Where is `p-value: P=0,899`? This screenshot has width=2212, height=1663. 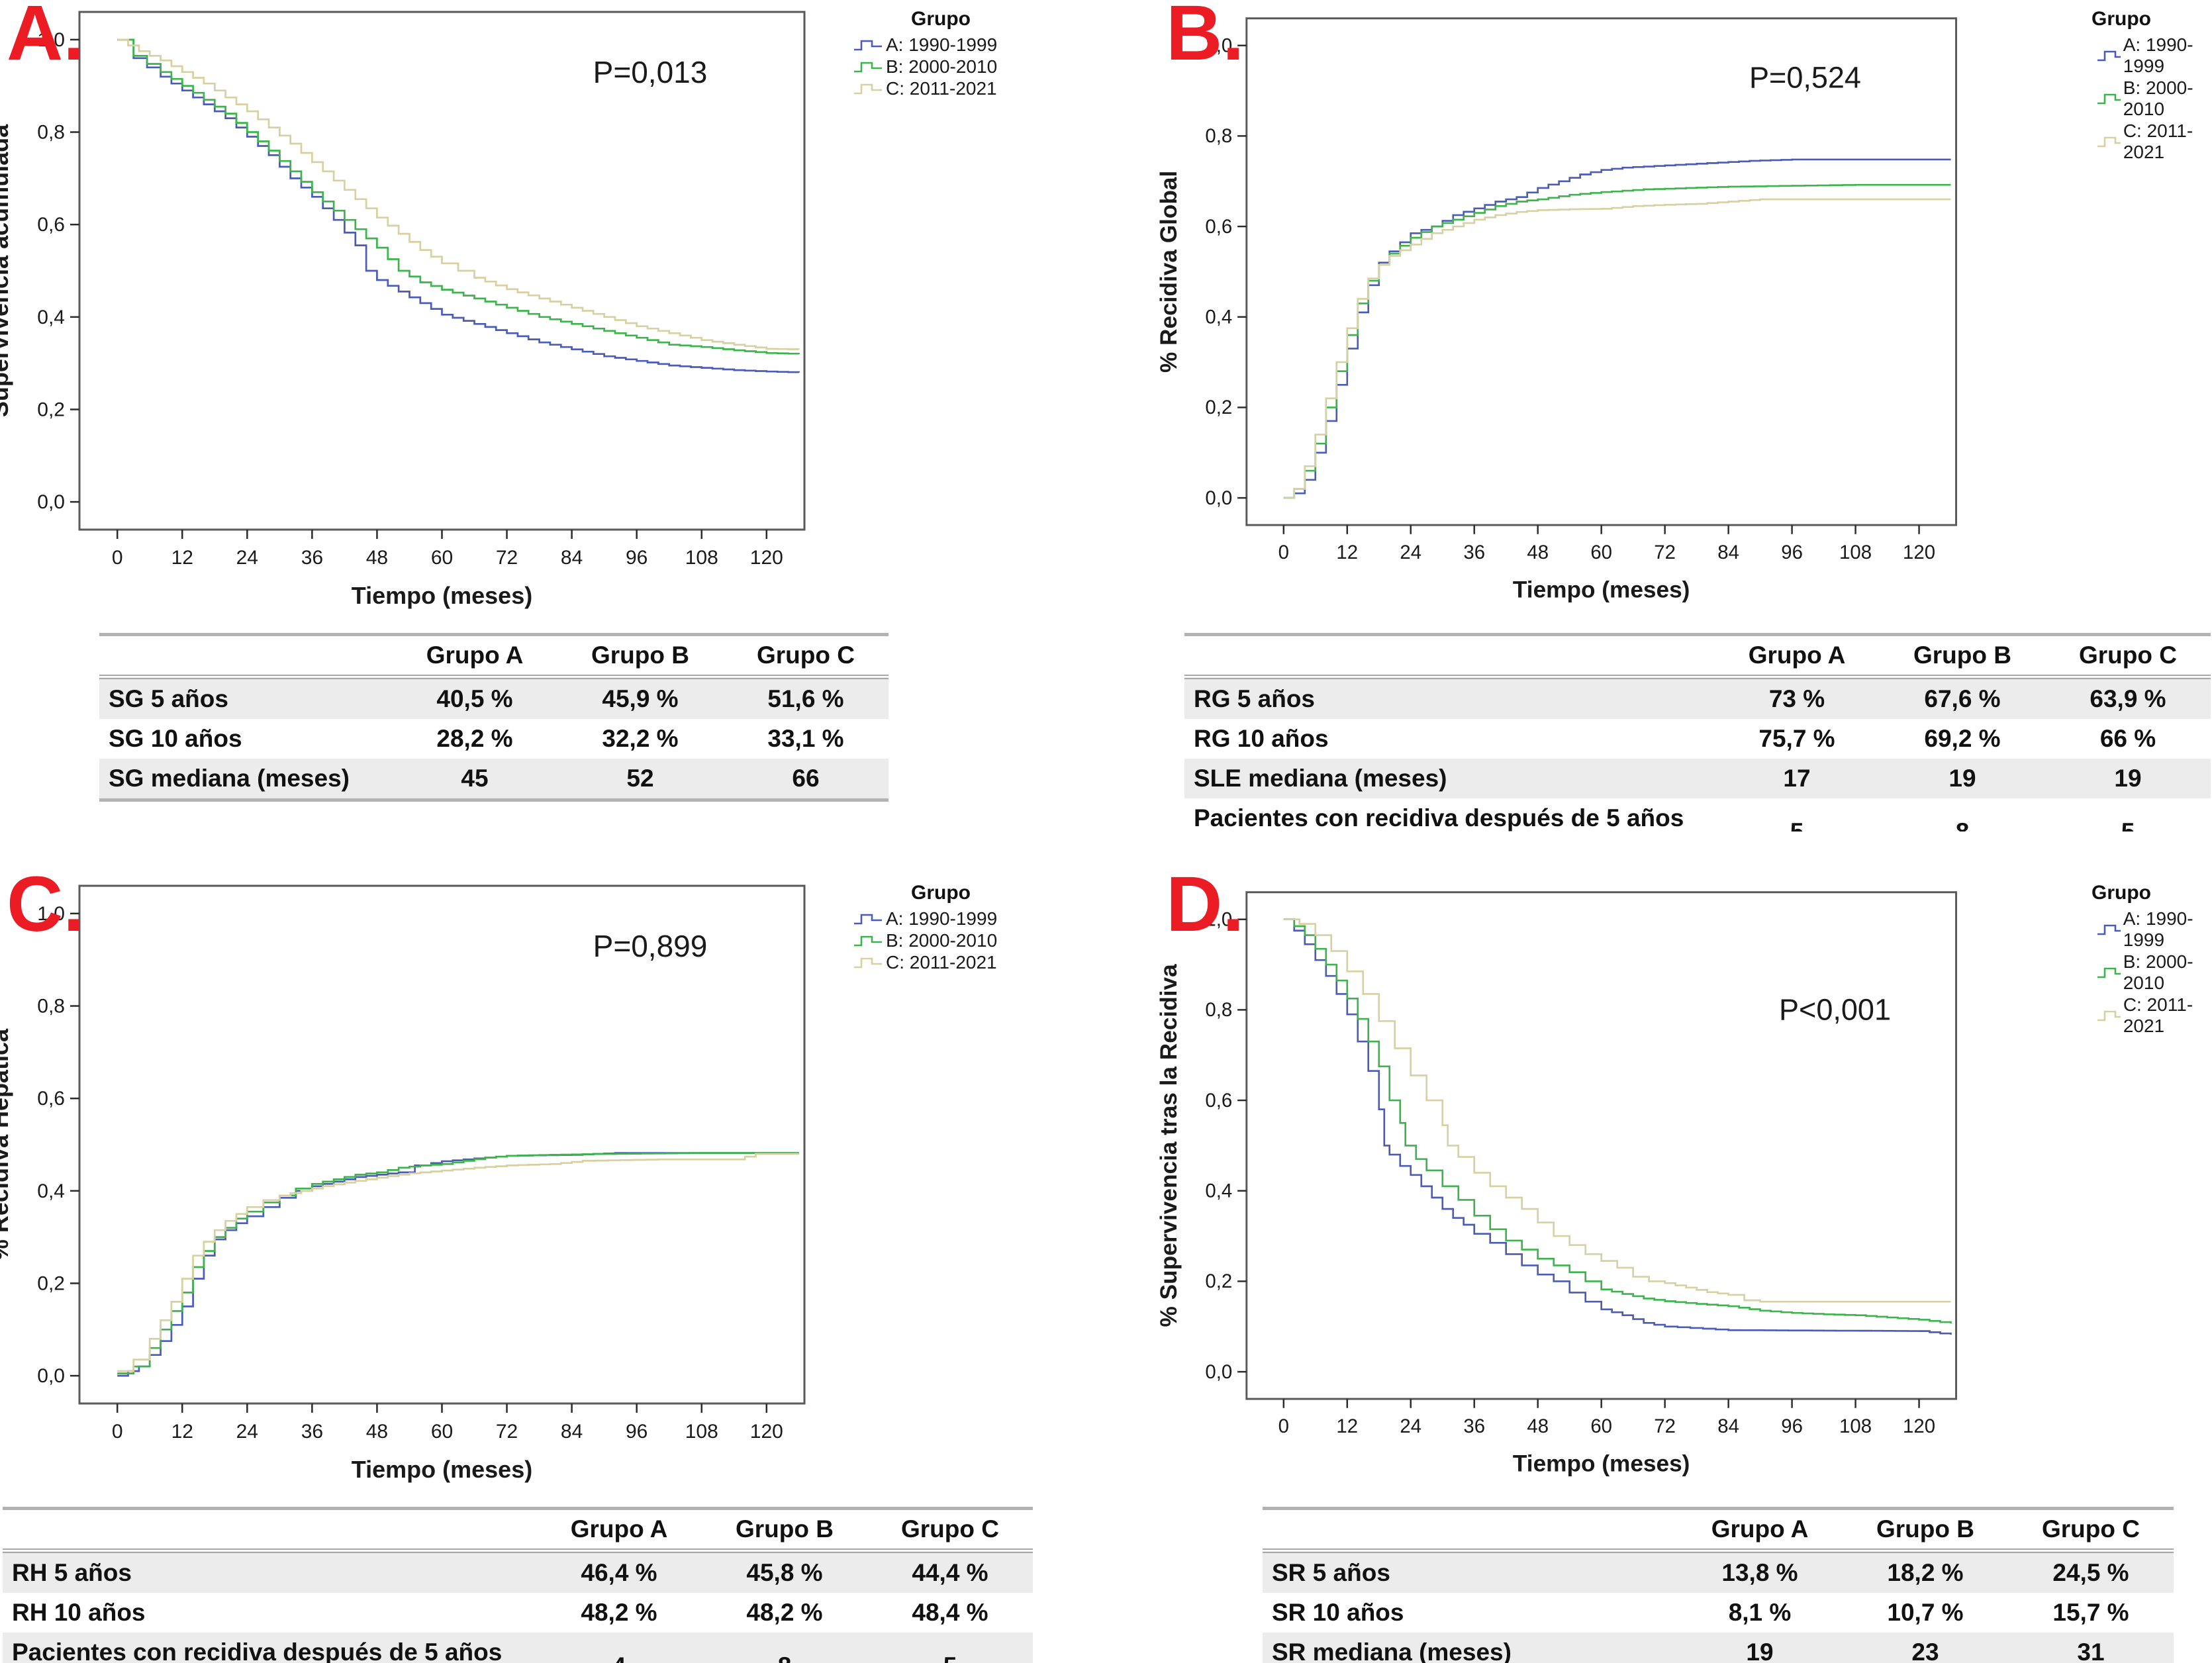
p-value: P=0,899 is located at coordinates (650, 946).